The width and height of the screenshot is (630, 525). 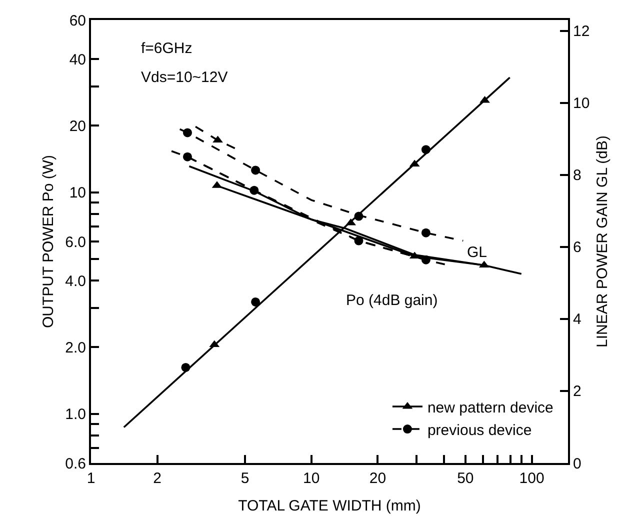 I want to click on x-tick-label: 100, so click(x=531, y=478).